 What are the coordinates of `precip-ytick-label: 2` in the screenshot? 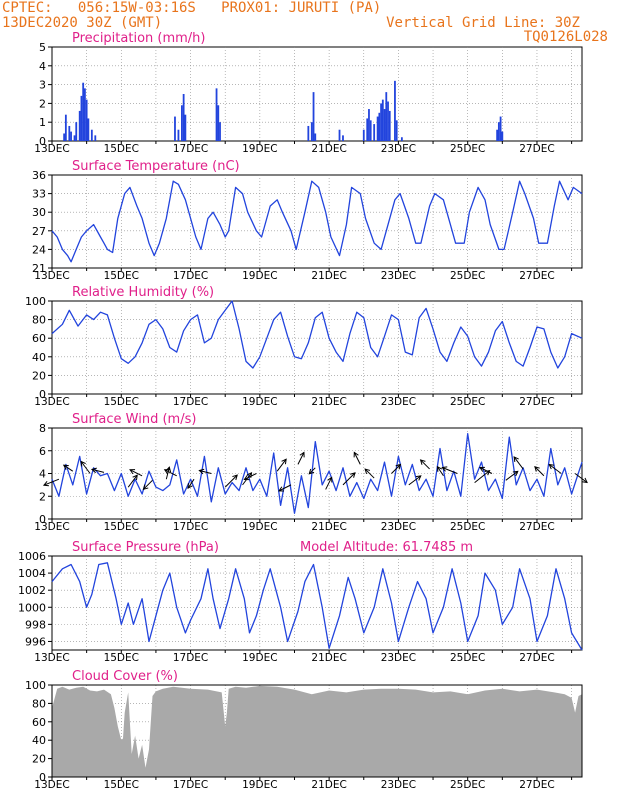 It's located at (42, 103).